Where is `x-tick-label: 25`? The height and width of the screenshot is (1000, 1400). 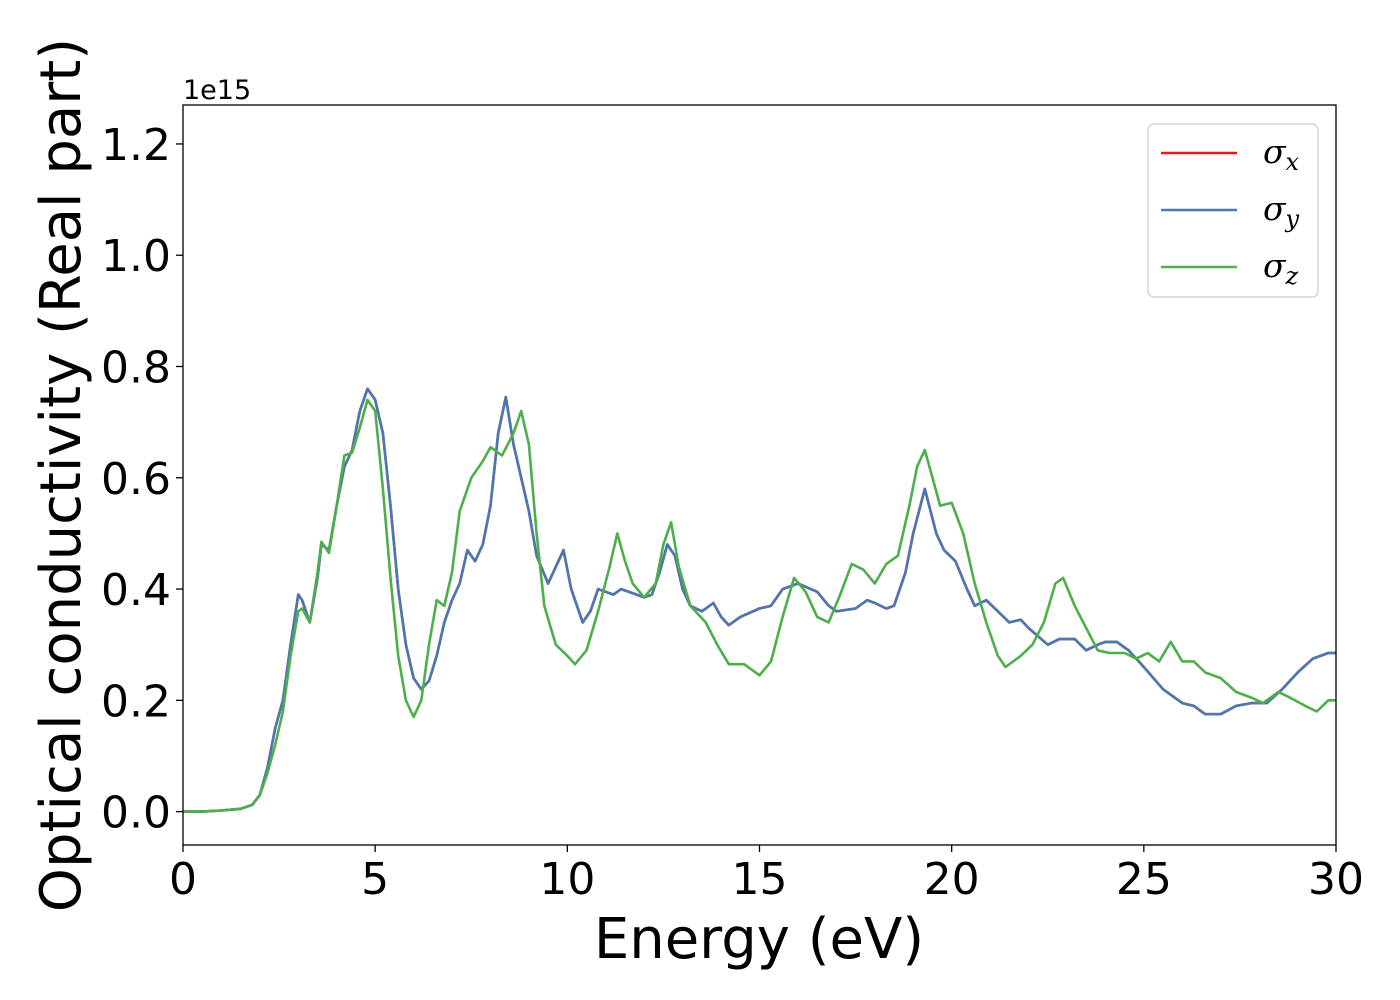 x-tick-label: 25 is located at coordinates (1144, 879).